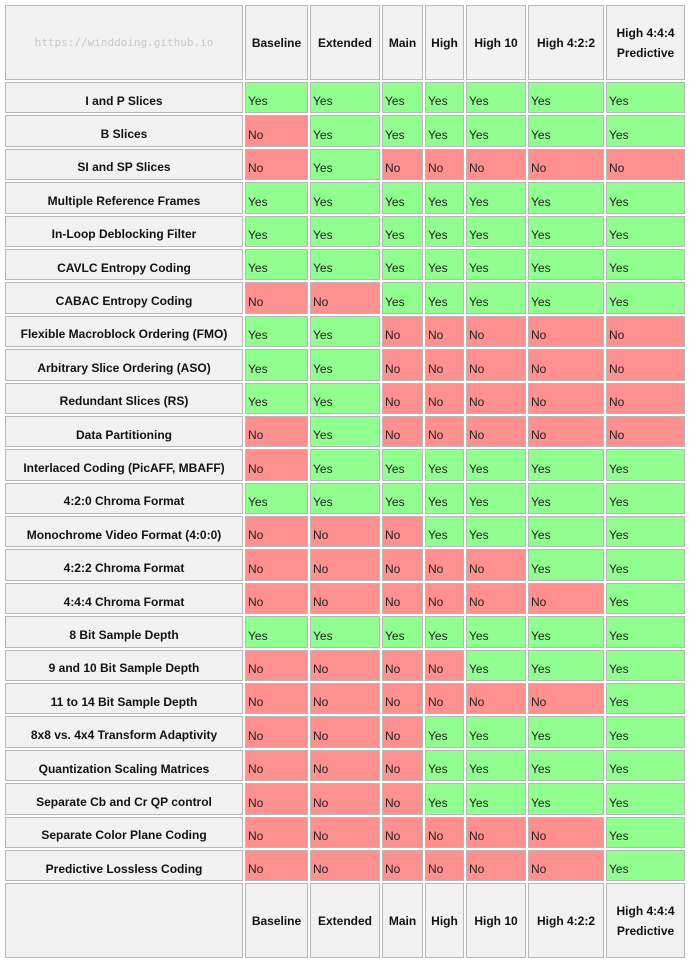  Describe the element at coordinates (124, 264) in the screenshot. I see `feature-label: CAVLC Entropy Coding` at that location.